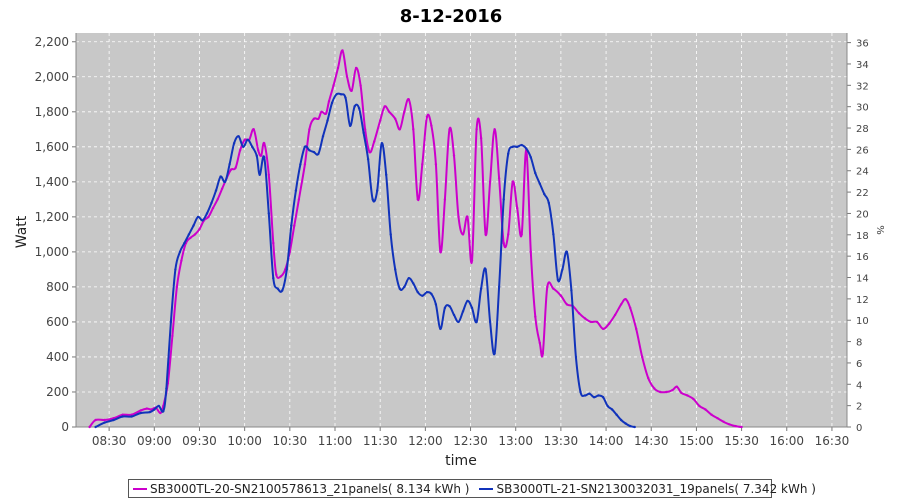 This screenshot has height=500, width=900. I want to click on x-tick-label: 16:30, so click(832, 441).